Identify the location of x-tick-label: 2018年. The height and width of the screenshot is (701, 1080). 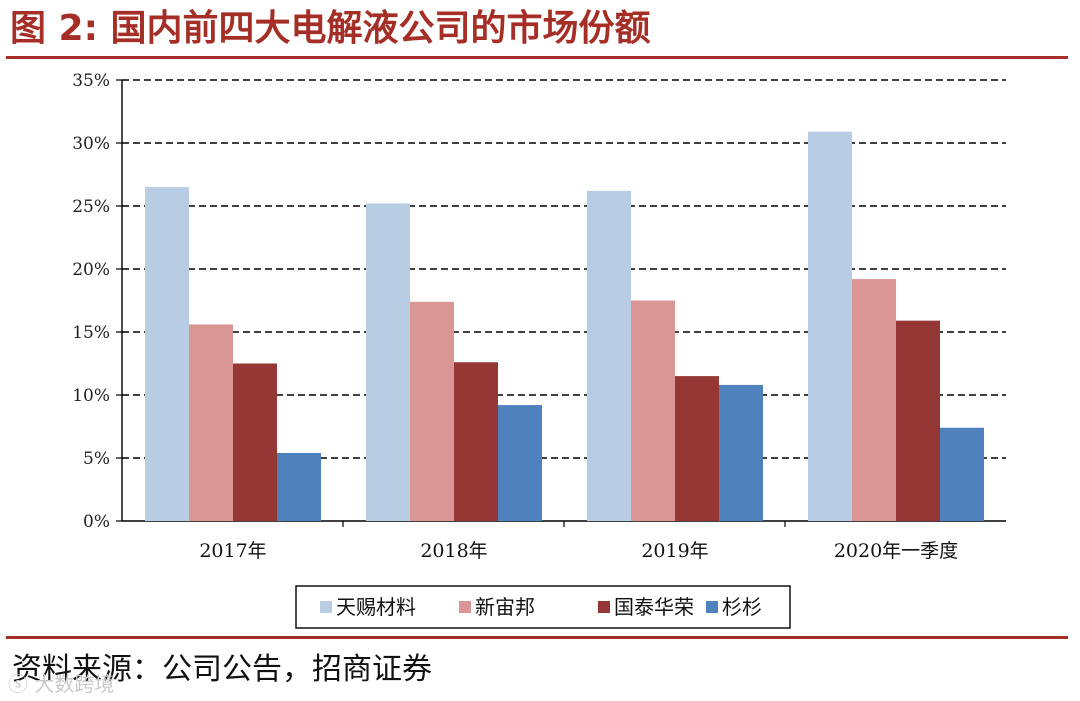
(453, 551).